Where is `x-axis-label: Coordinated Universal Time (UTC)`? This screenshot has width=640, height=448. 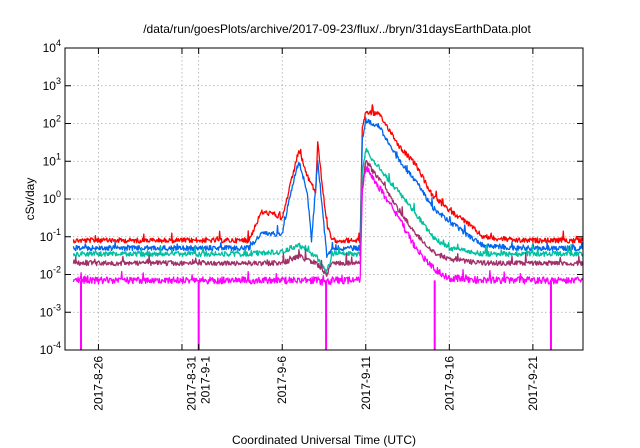 x-axis-label: Coordinated Universal Time (UTC) is located at coordinates (324, 440).